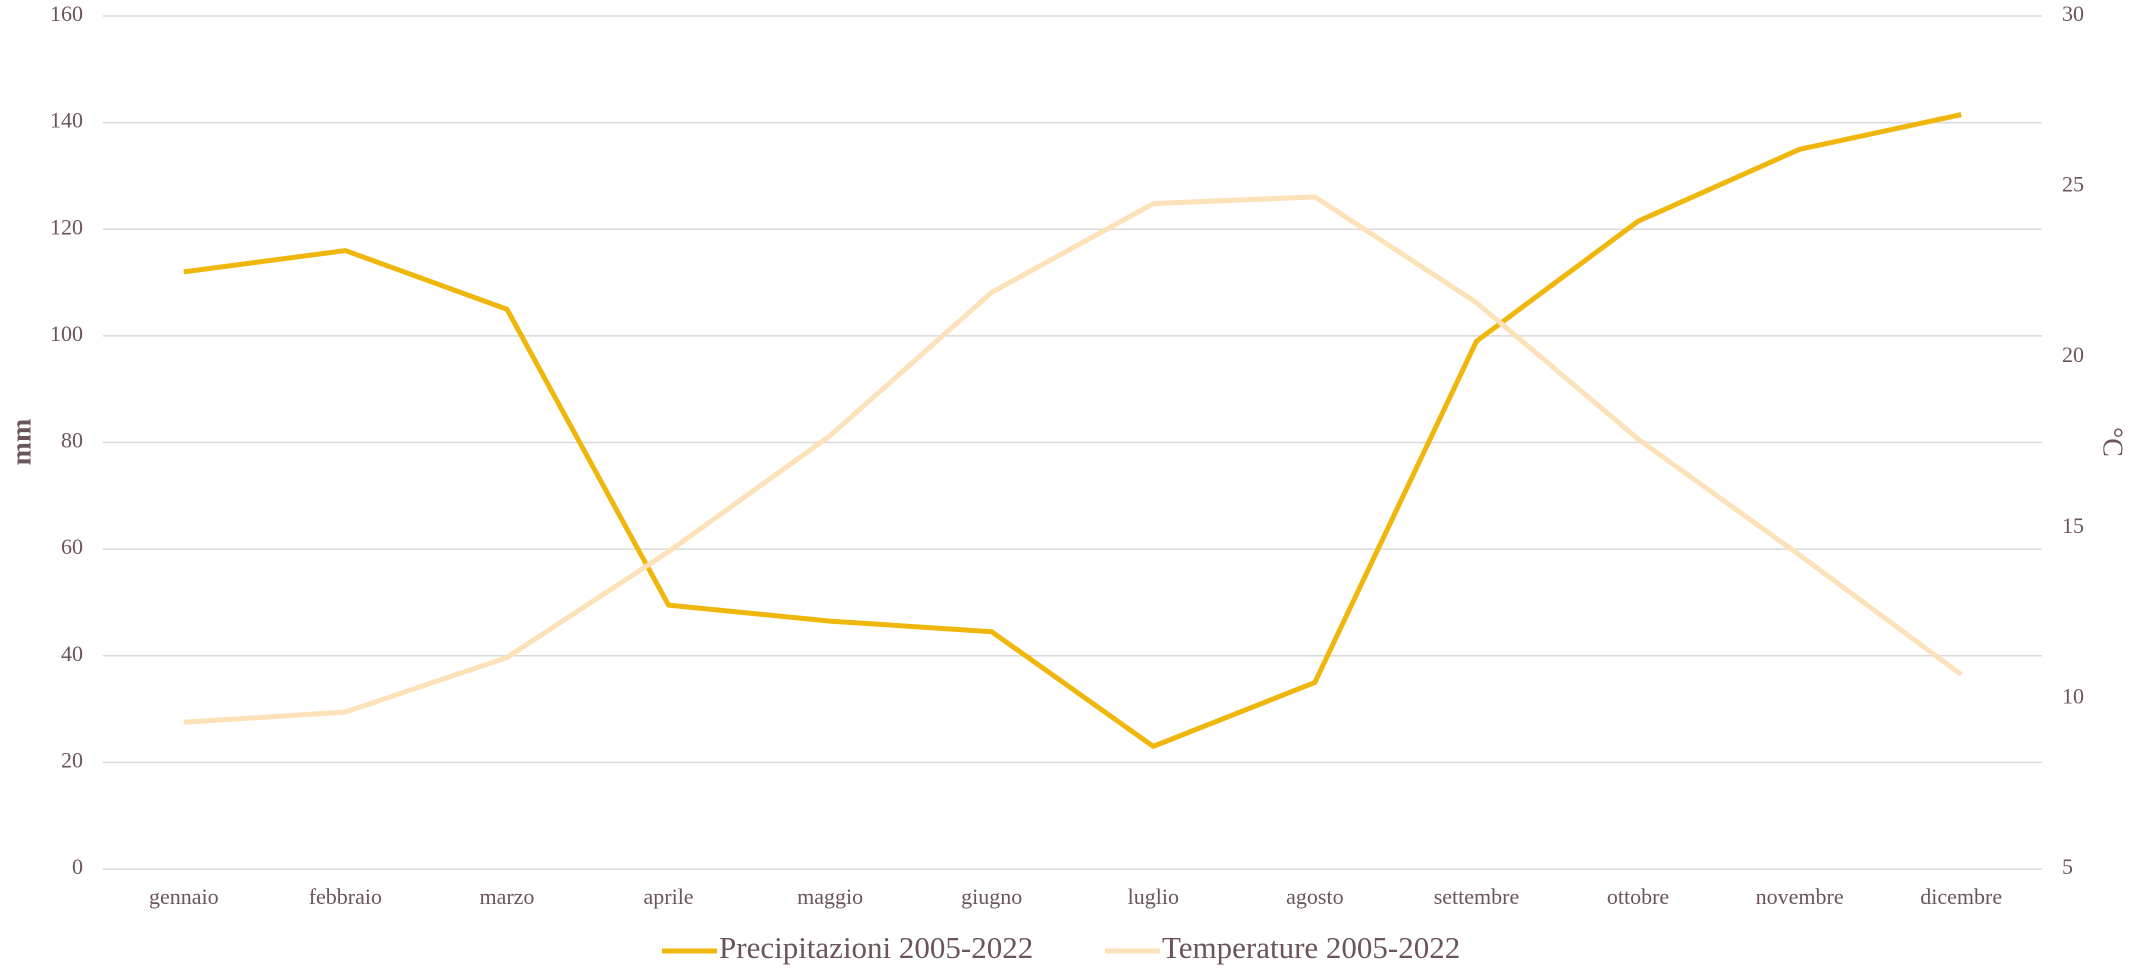 The width and height of the screenshot is (2138, 969). What do you see at coordinates (1311, 947) in the screenshot?
I see `legend-label: Temperature 2005-2022` at bounding box center [1311, 947].